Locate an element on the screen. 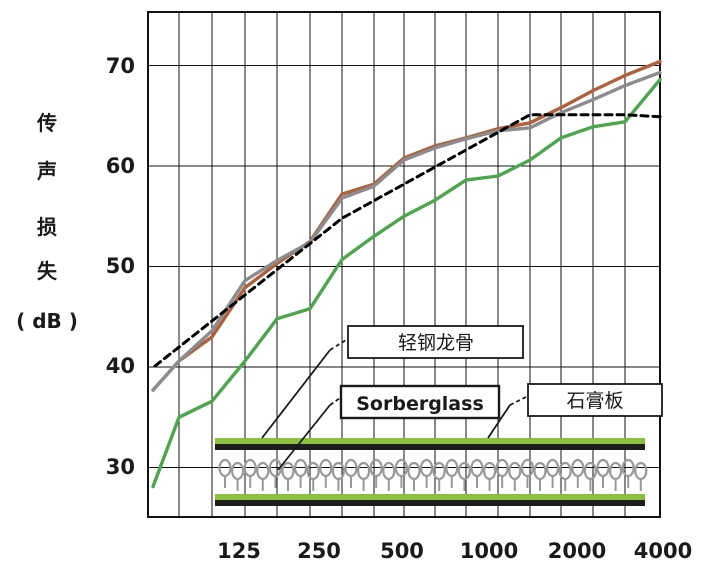 The width and height of the screenshot is (712, 564). y-label-char-1: 传 is located at coordinates (46, 123).